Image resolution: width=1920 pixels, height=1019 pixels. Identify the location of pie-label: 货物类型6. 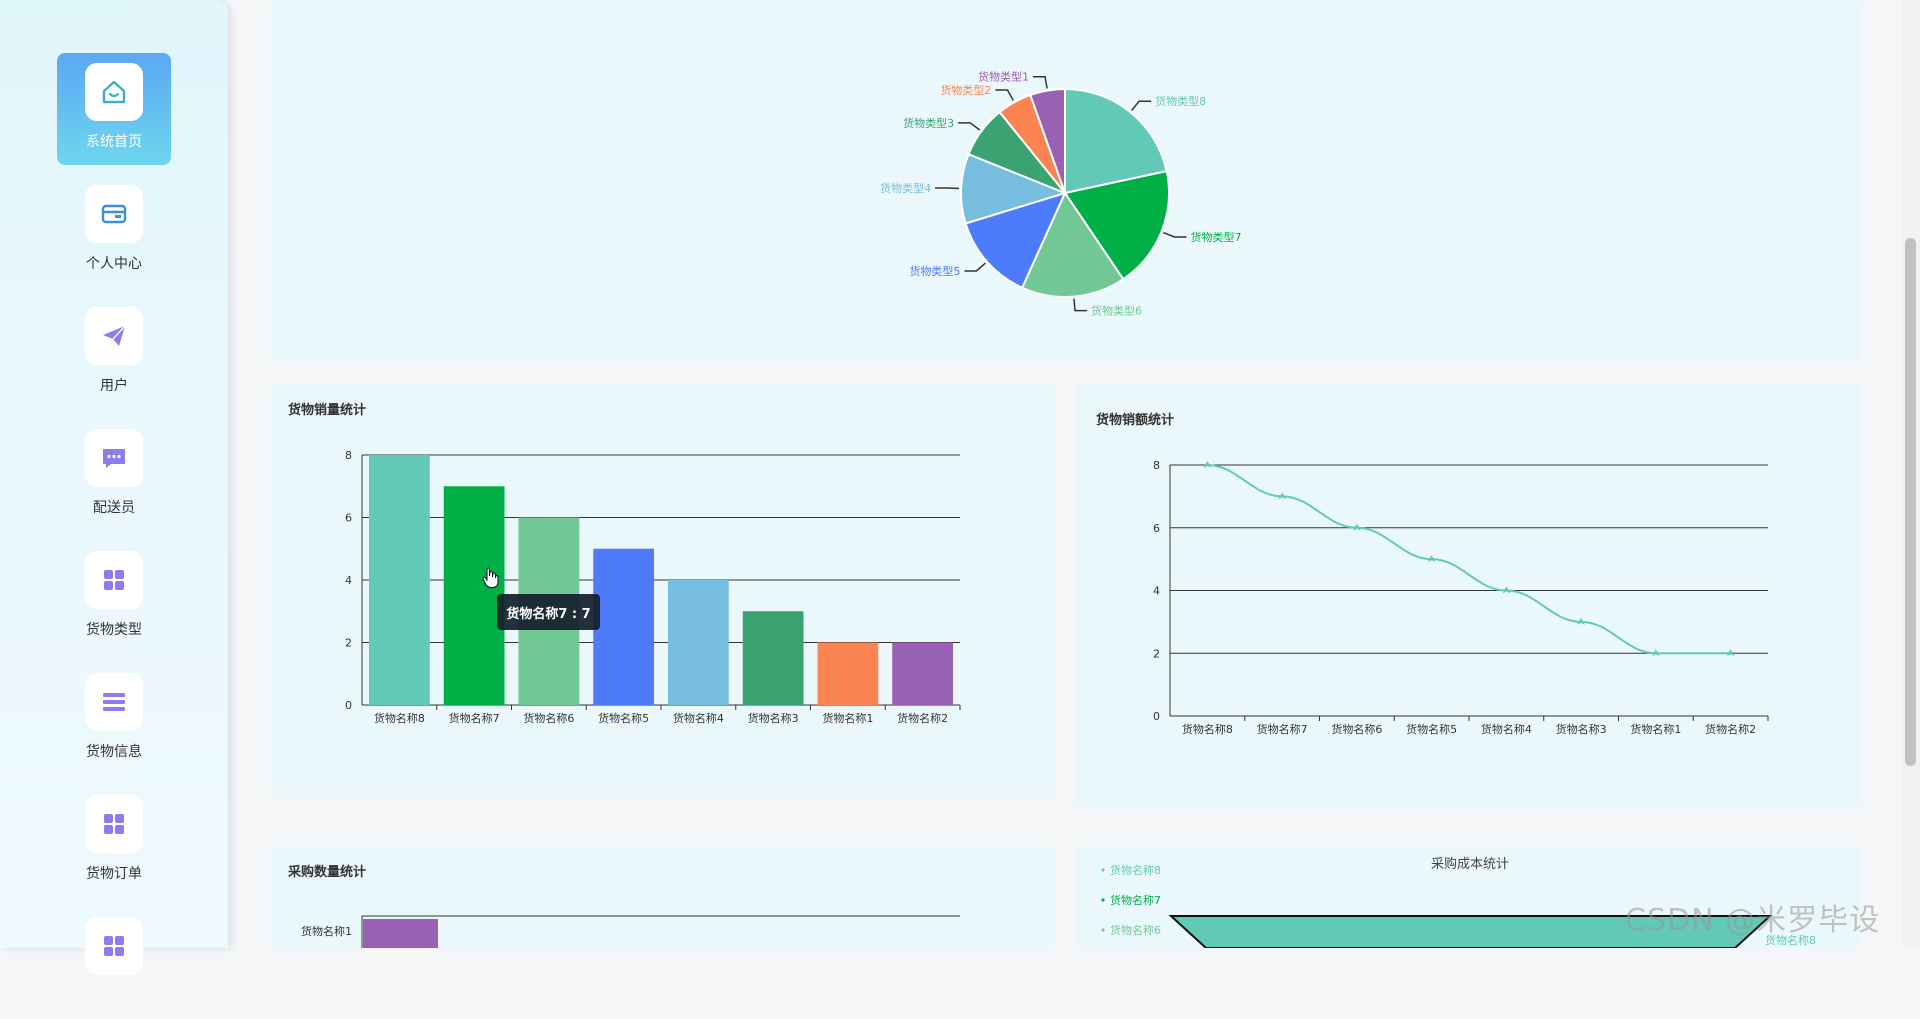
(1116, 311).